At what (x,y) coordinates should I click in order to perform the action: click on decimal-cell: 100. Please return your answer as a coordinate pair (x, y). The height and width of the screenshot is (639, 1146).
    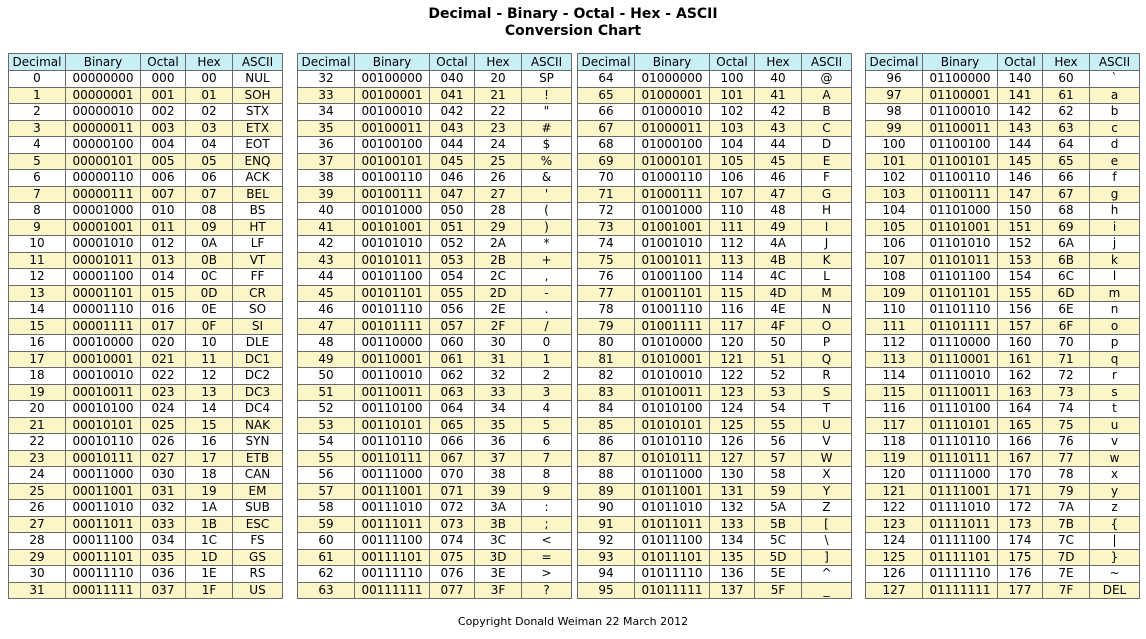
    Looking at the image, I should click on (894, 145).